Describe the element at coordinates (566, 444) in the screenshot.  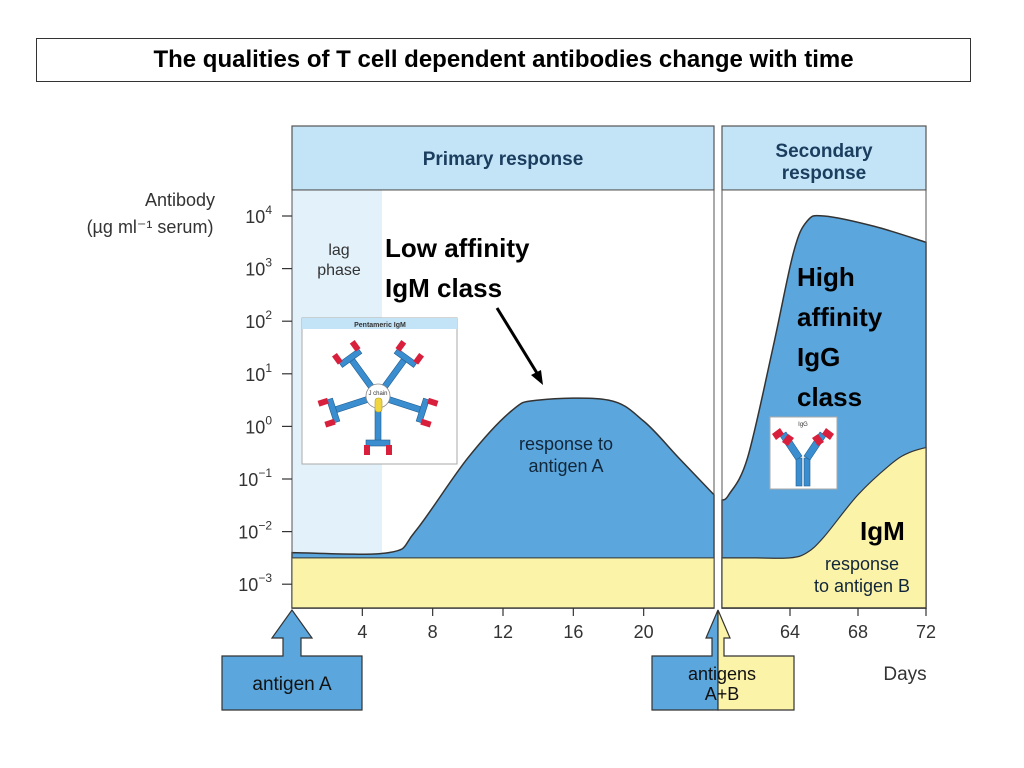
I see `response-a-label: response to` at that location.